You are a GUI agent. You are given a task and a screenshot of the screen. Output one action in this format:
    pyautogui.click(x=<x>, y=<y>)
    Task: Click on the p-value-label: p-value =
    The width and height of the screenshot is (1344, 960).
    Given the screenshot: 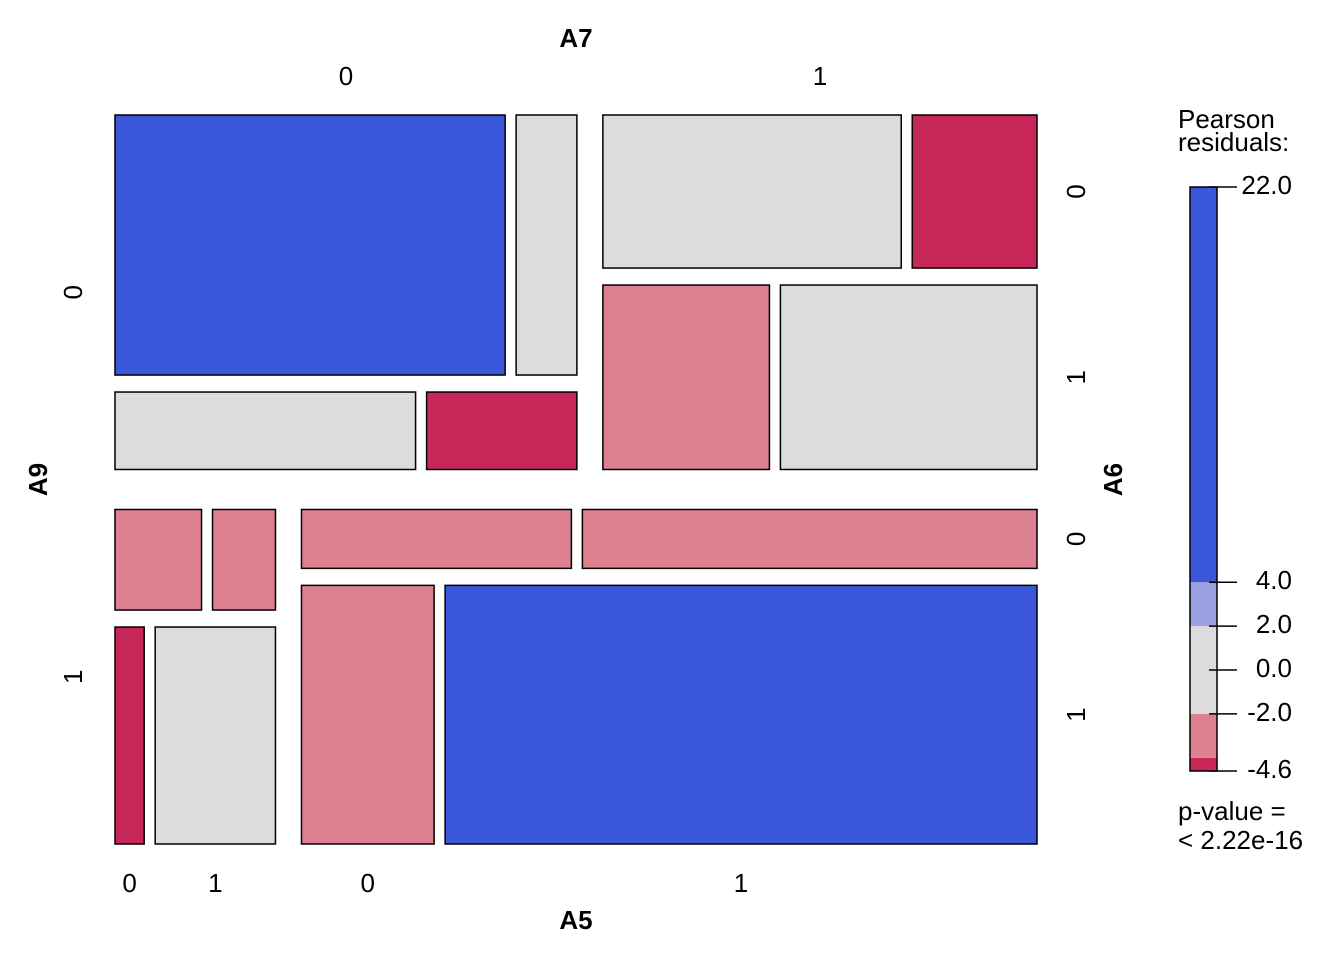 What is the action you would take?
    pyautogui.click(x=1232, y=811)
    